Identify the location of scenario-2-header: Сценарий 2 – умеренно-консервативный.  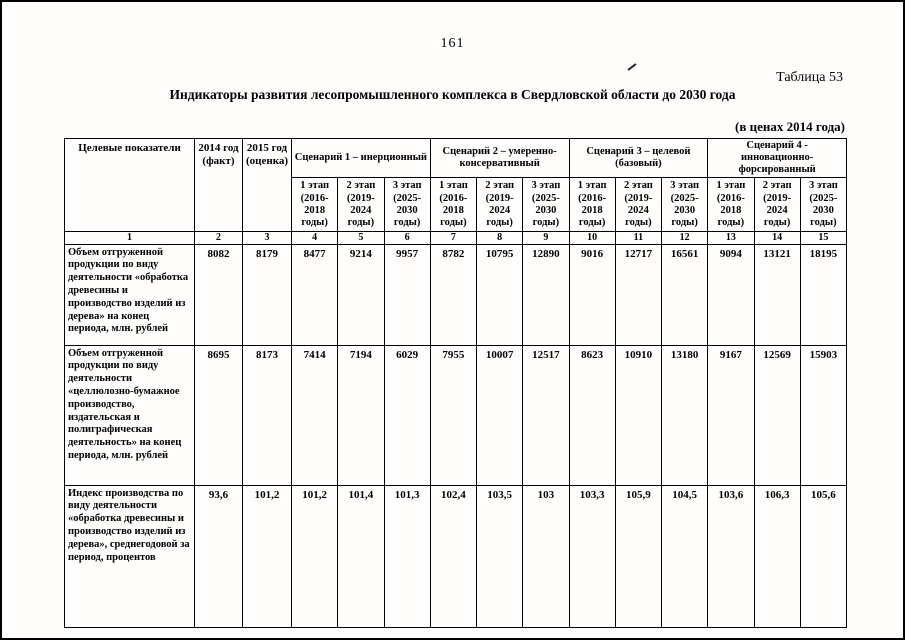
(499, 158).